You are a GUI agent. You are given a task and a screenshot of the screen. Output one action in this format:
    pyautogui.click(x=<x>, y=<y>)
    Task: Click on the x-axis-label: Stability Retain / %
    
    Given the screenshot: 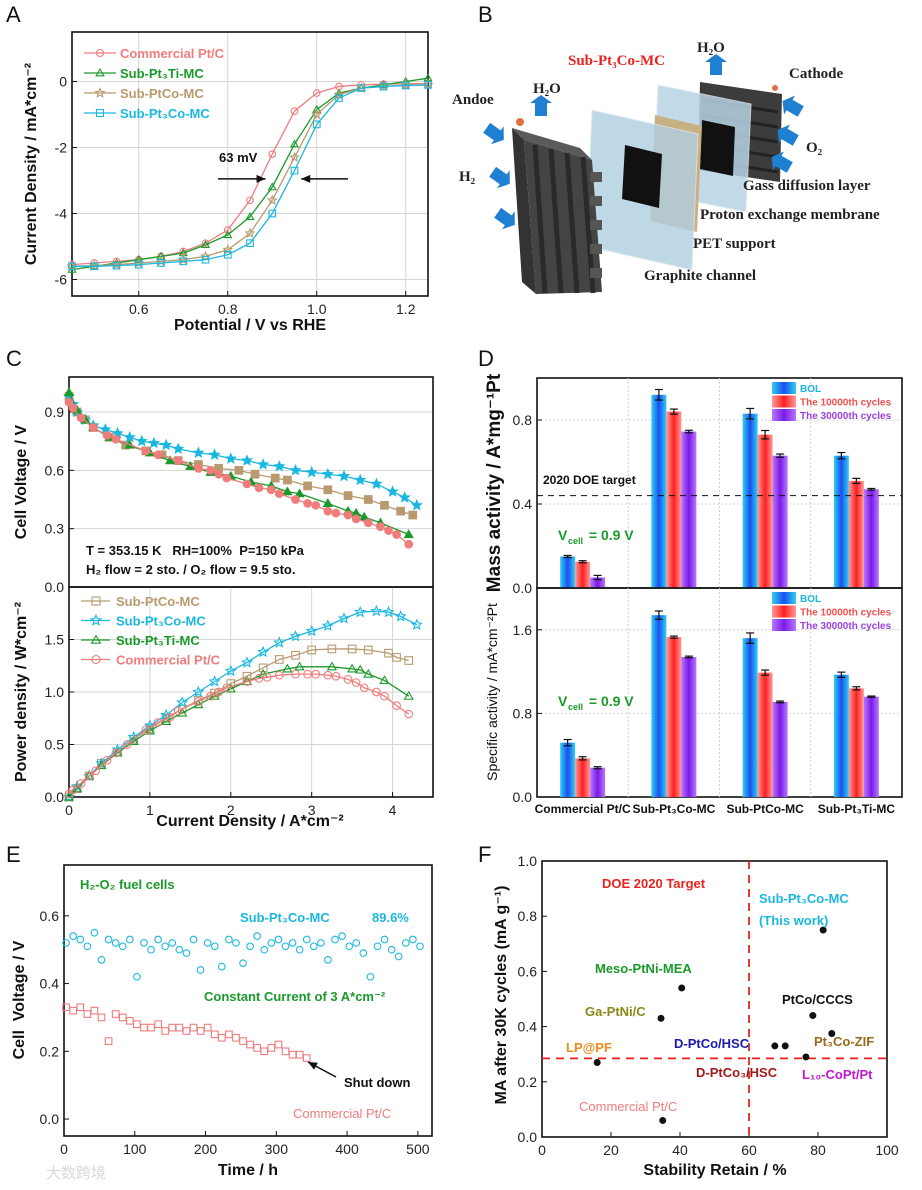 What is the action you would take?
    pyautogui.click(x=714, y=1170)
    